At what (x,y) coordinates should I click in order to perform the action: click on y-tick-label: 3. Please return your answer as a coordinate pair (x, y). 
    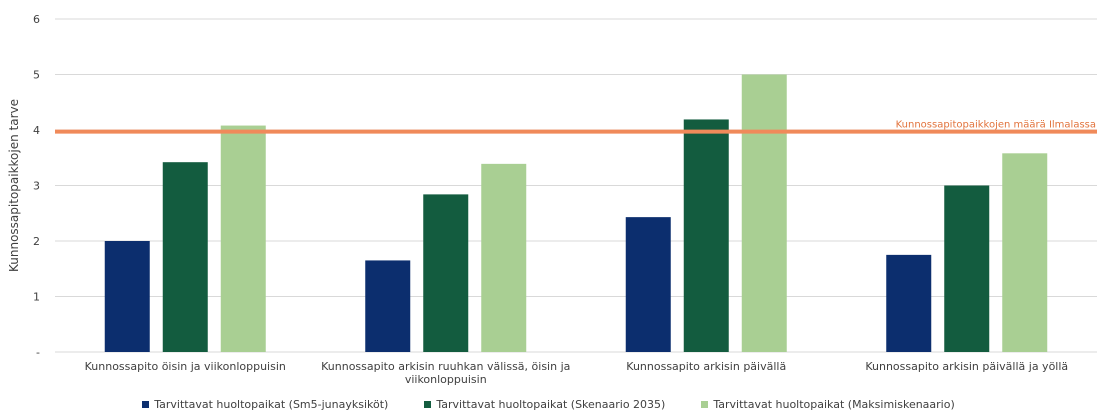
    Looking at the image, I should click on (36, 186).